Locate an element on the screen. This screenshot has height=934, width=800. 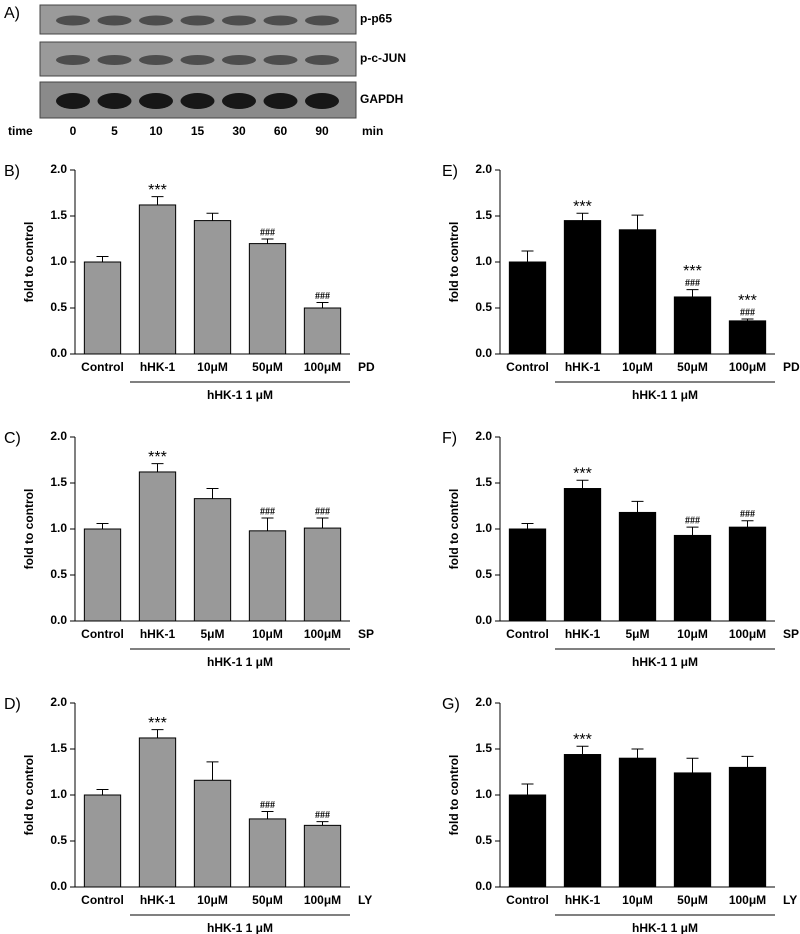
panel-label: G) is located at coordinates (451, 704).